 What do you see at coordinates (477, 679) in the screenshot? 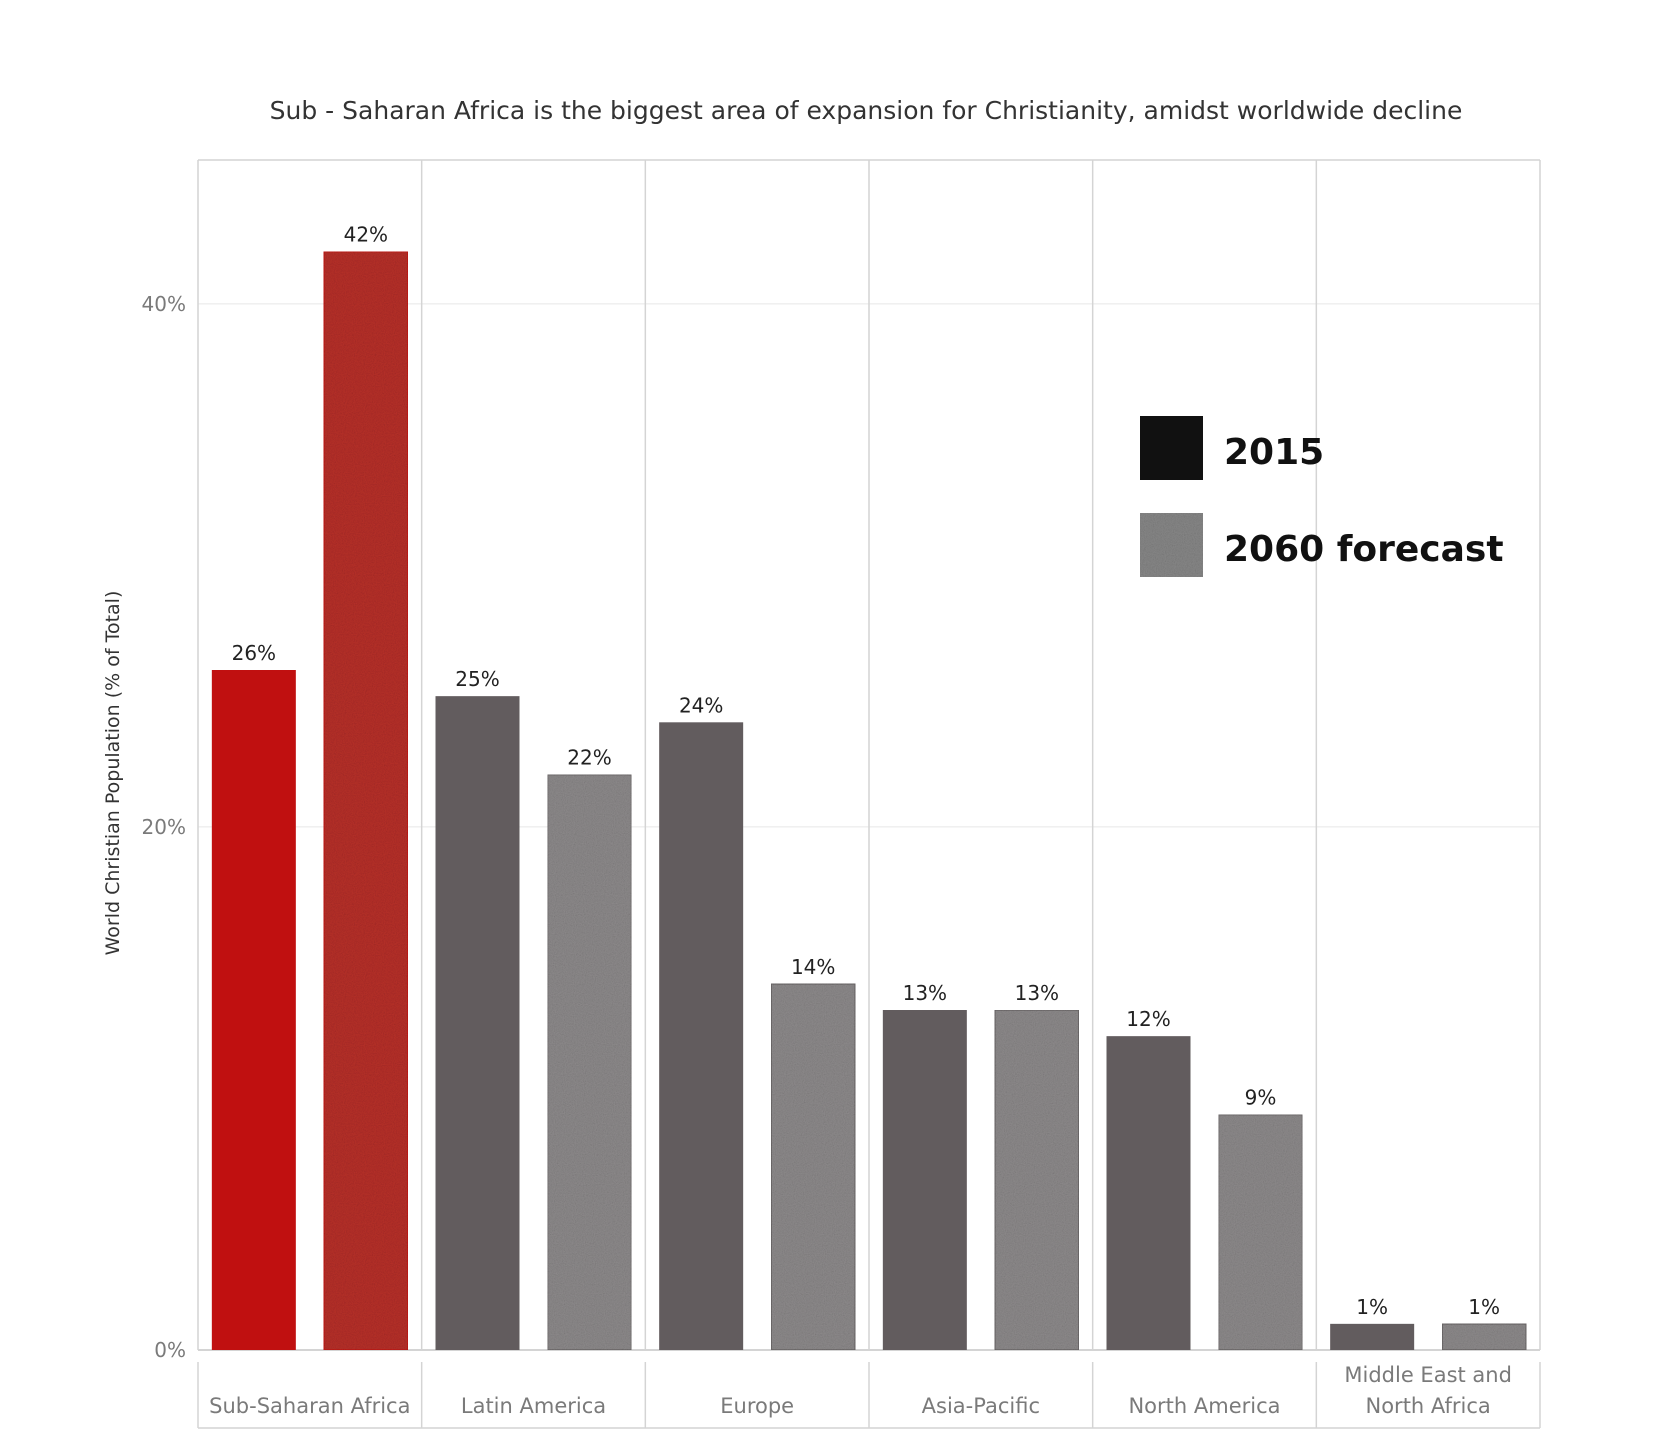
I see `data-label: 25%` at bounding box center [477, 679].